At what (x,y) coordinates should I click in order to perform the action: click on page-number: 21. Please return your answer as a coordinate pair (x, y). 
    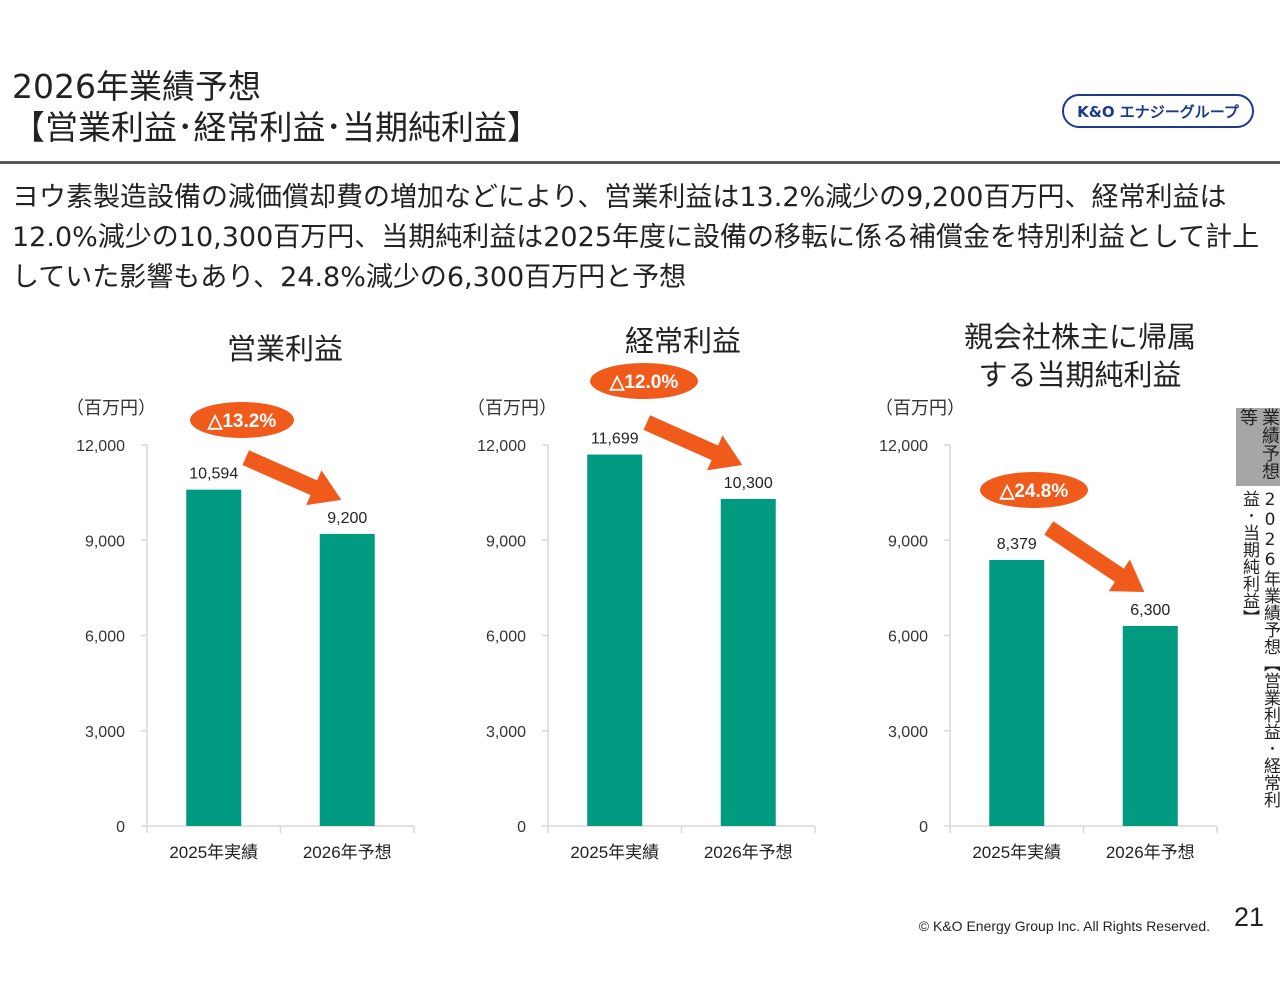
    Looking at the image, I should click on (1249, 917).